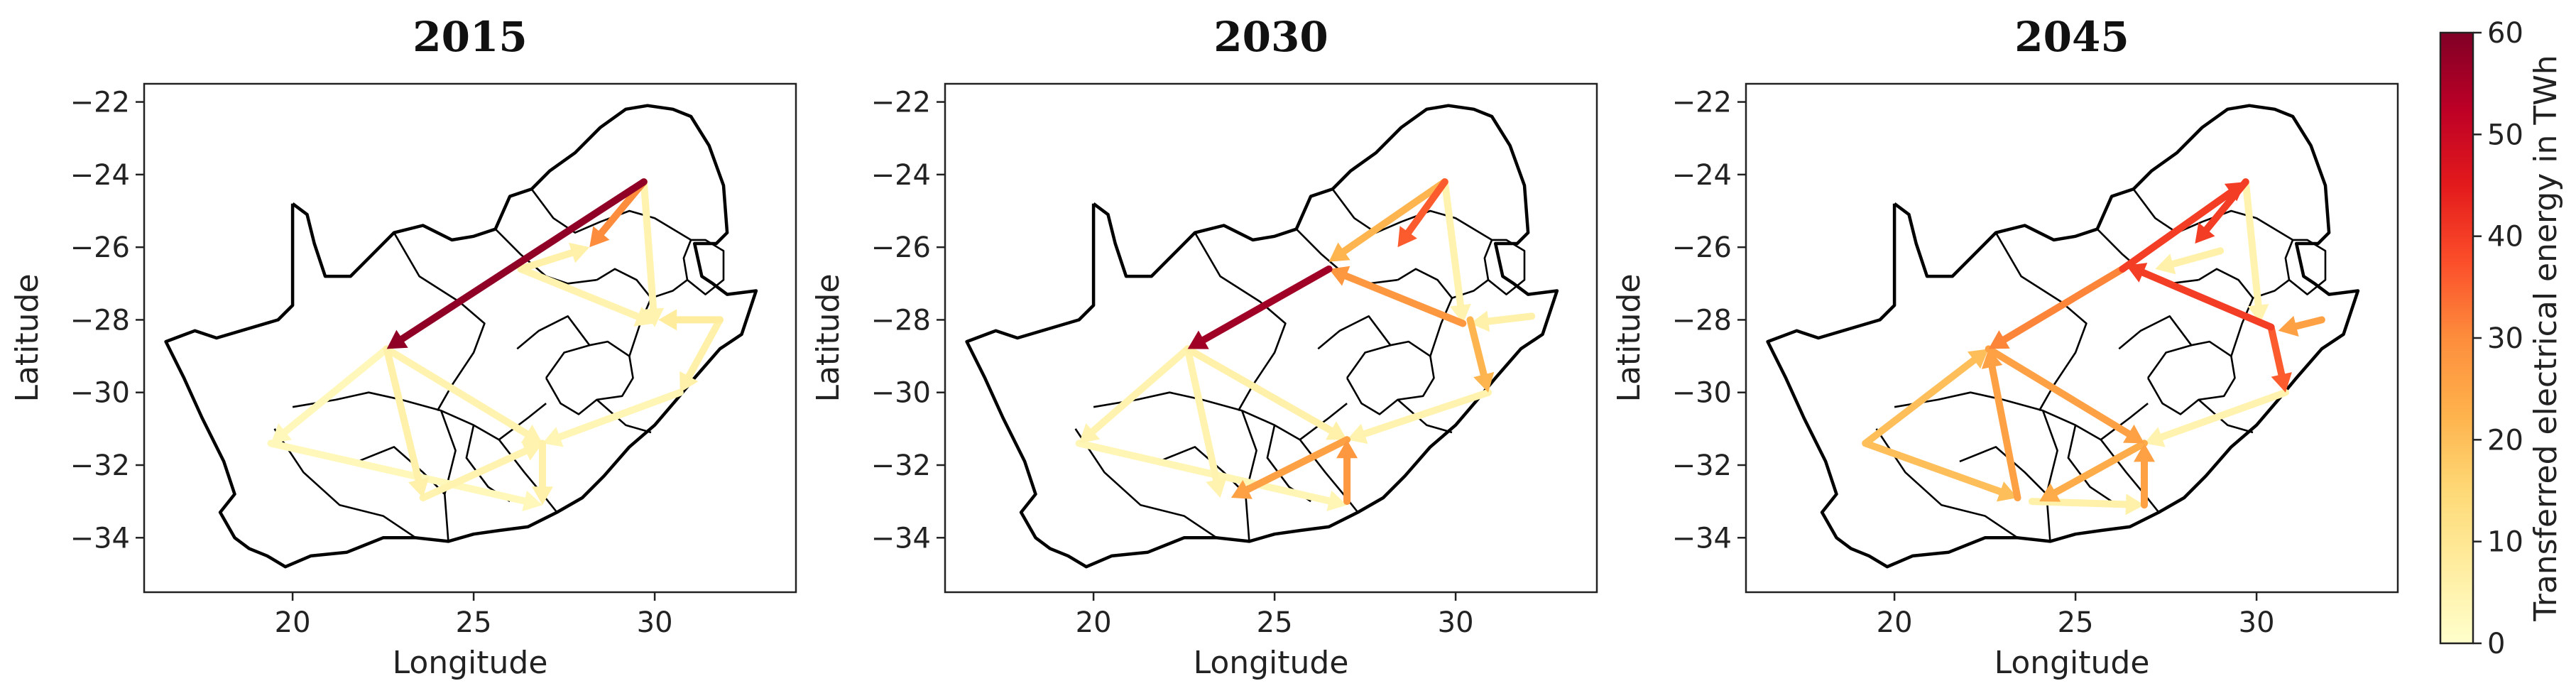 Image resolution: width=2576 pixels, height=698 pixels. Describe the element at coordinates (2093, 347) in the screenshot. I see `flow-layer` at that location.